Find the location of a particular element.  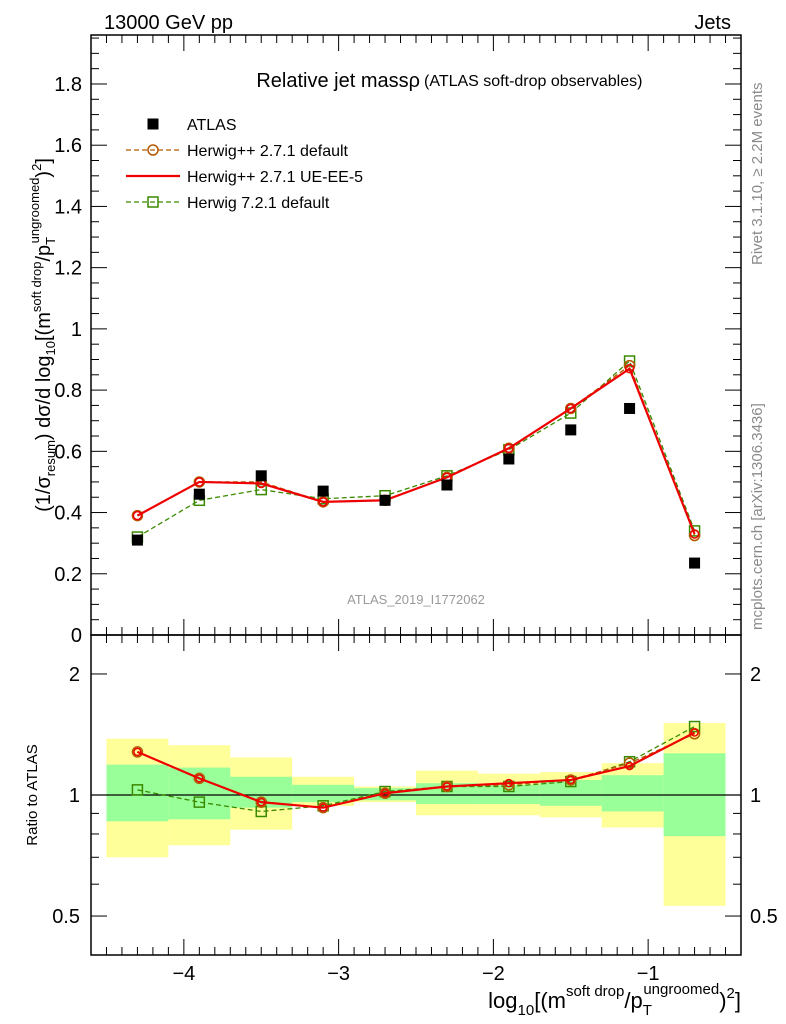

ratio-y-tick-label-right: 0.5 is located at coordinates (764, 917).